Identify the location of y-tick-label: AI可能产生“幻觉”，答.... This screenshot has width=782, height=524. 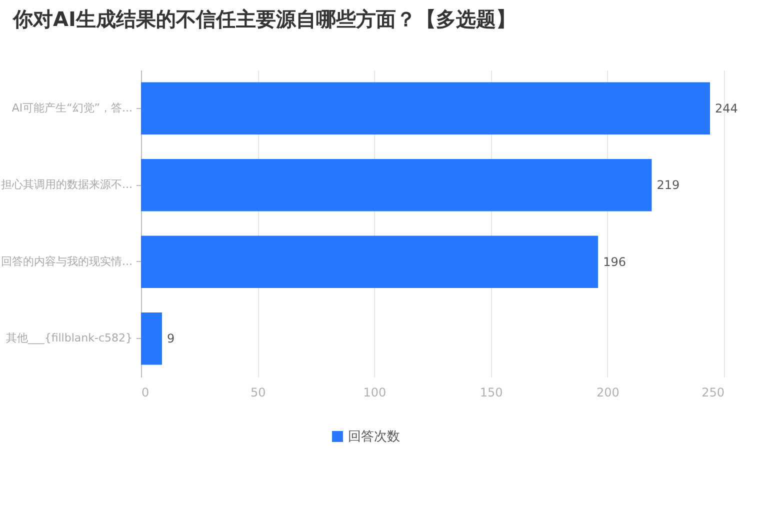
(72, 107).